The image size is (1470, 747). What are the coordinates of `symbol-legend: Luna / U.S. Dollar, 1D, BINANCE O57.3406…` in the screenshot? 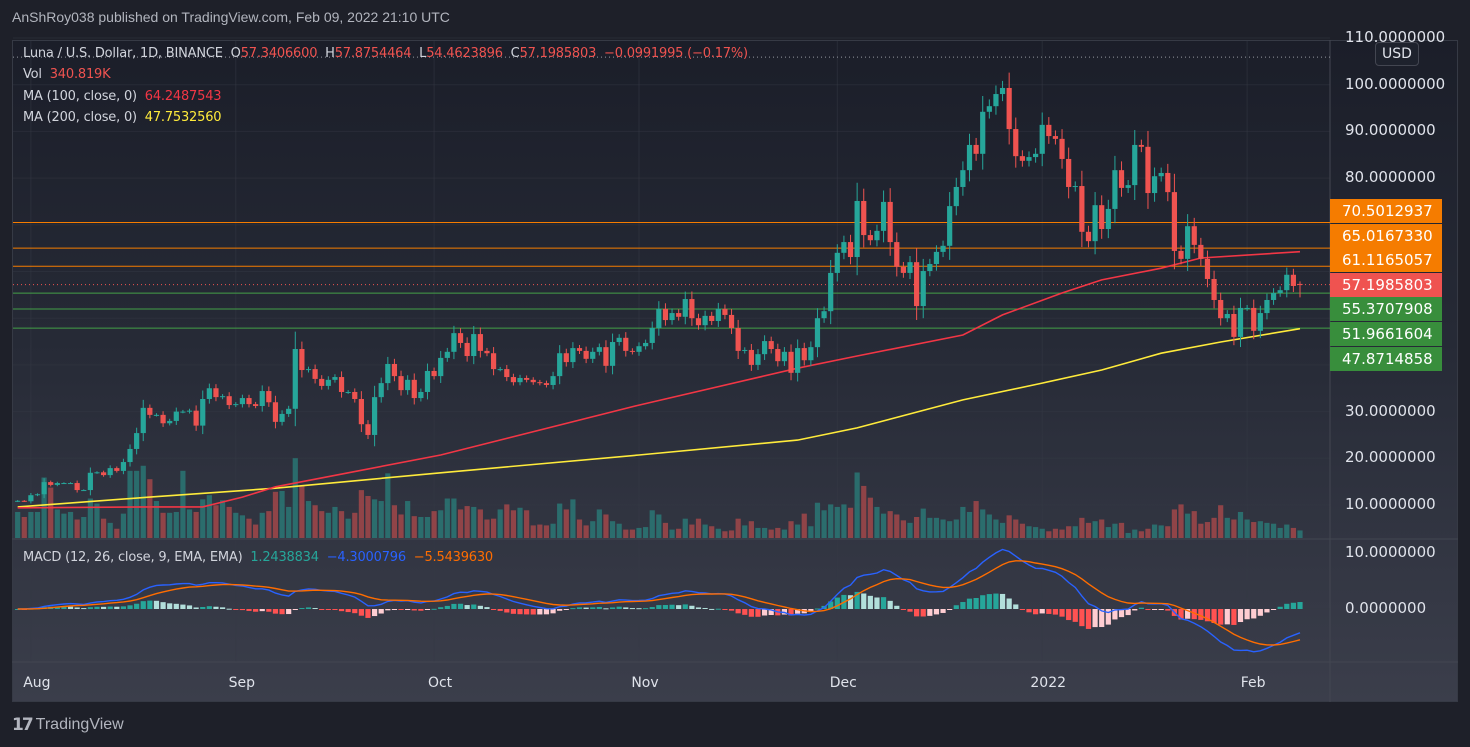 It's located at (385, 53).